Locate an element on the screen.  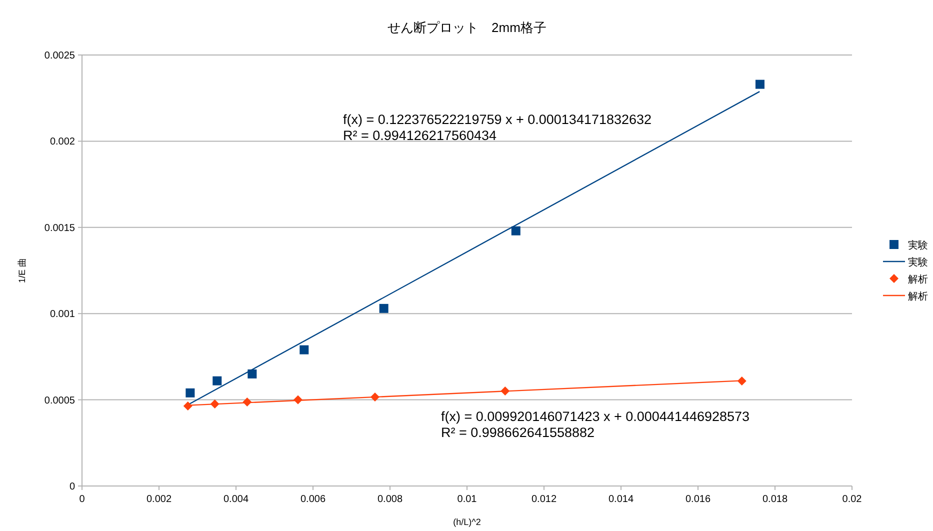
annotation: f(x) = 0.122376522219759 x + 0.000134171832632 R² = 0.994126217560434 is located at coordinates (497, 127).